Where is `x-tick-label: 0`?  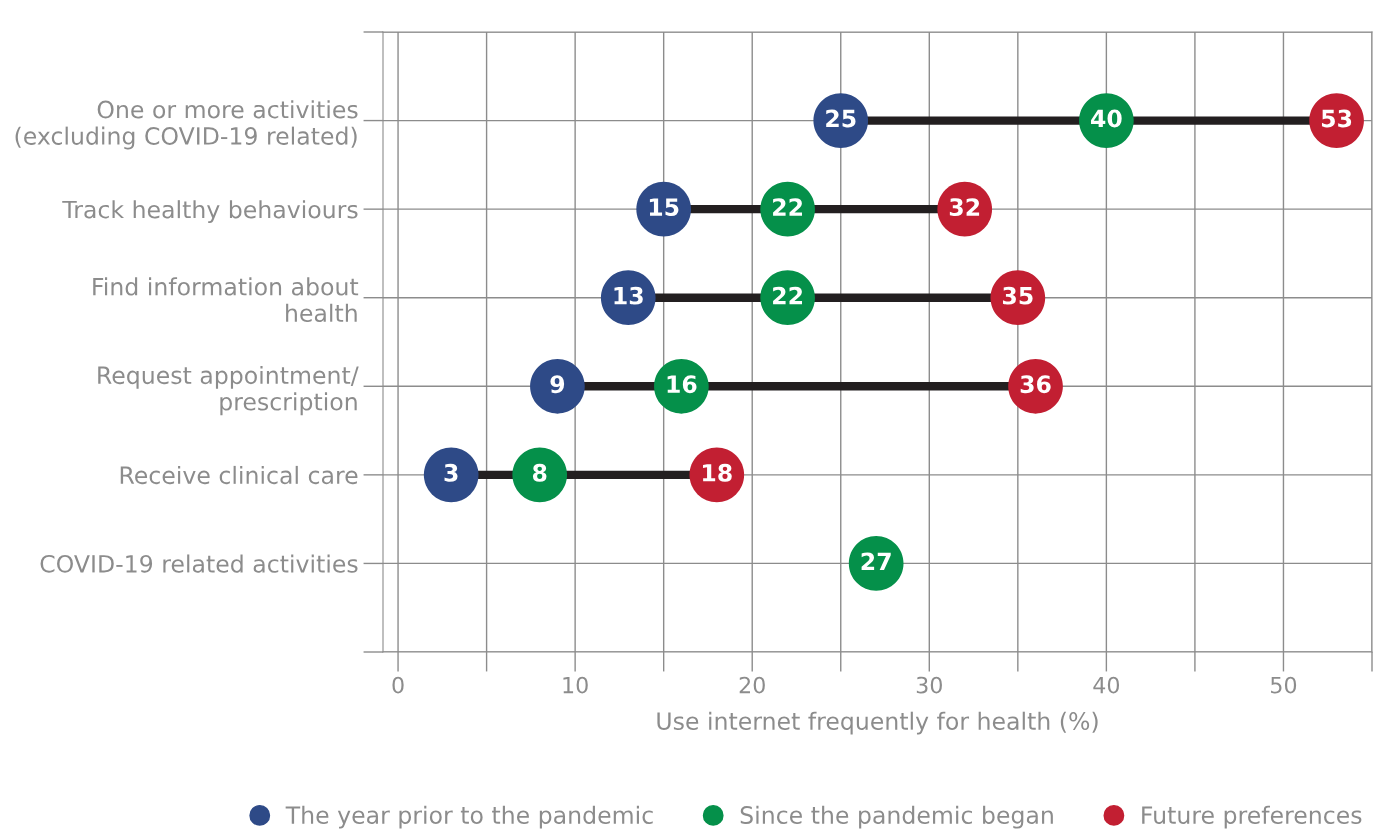 x-tick-label: 0 is located at coordinates (398, 685).